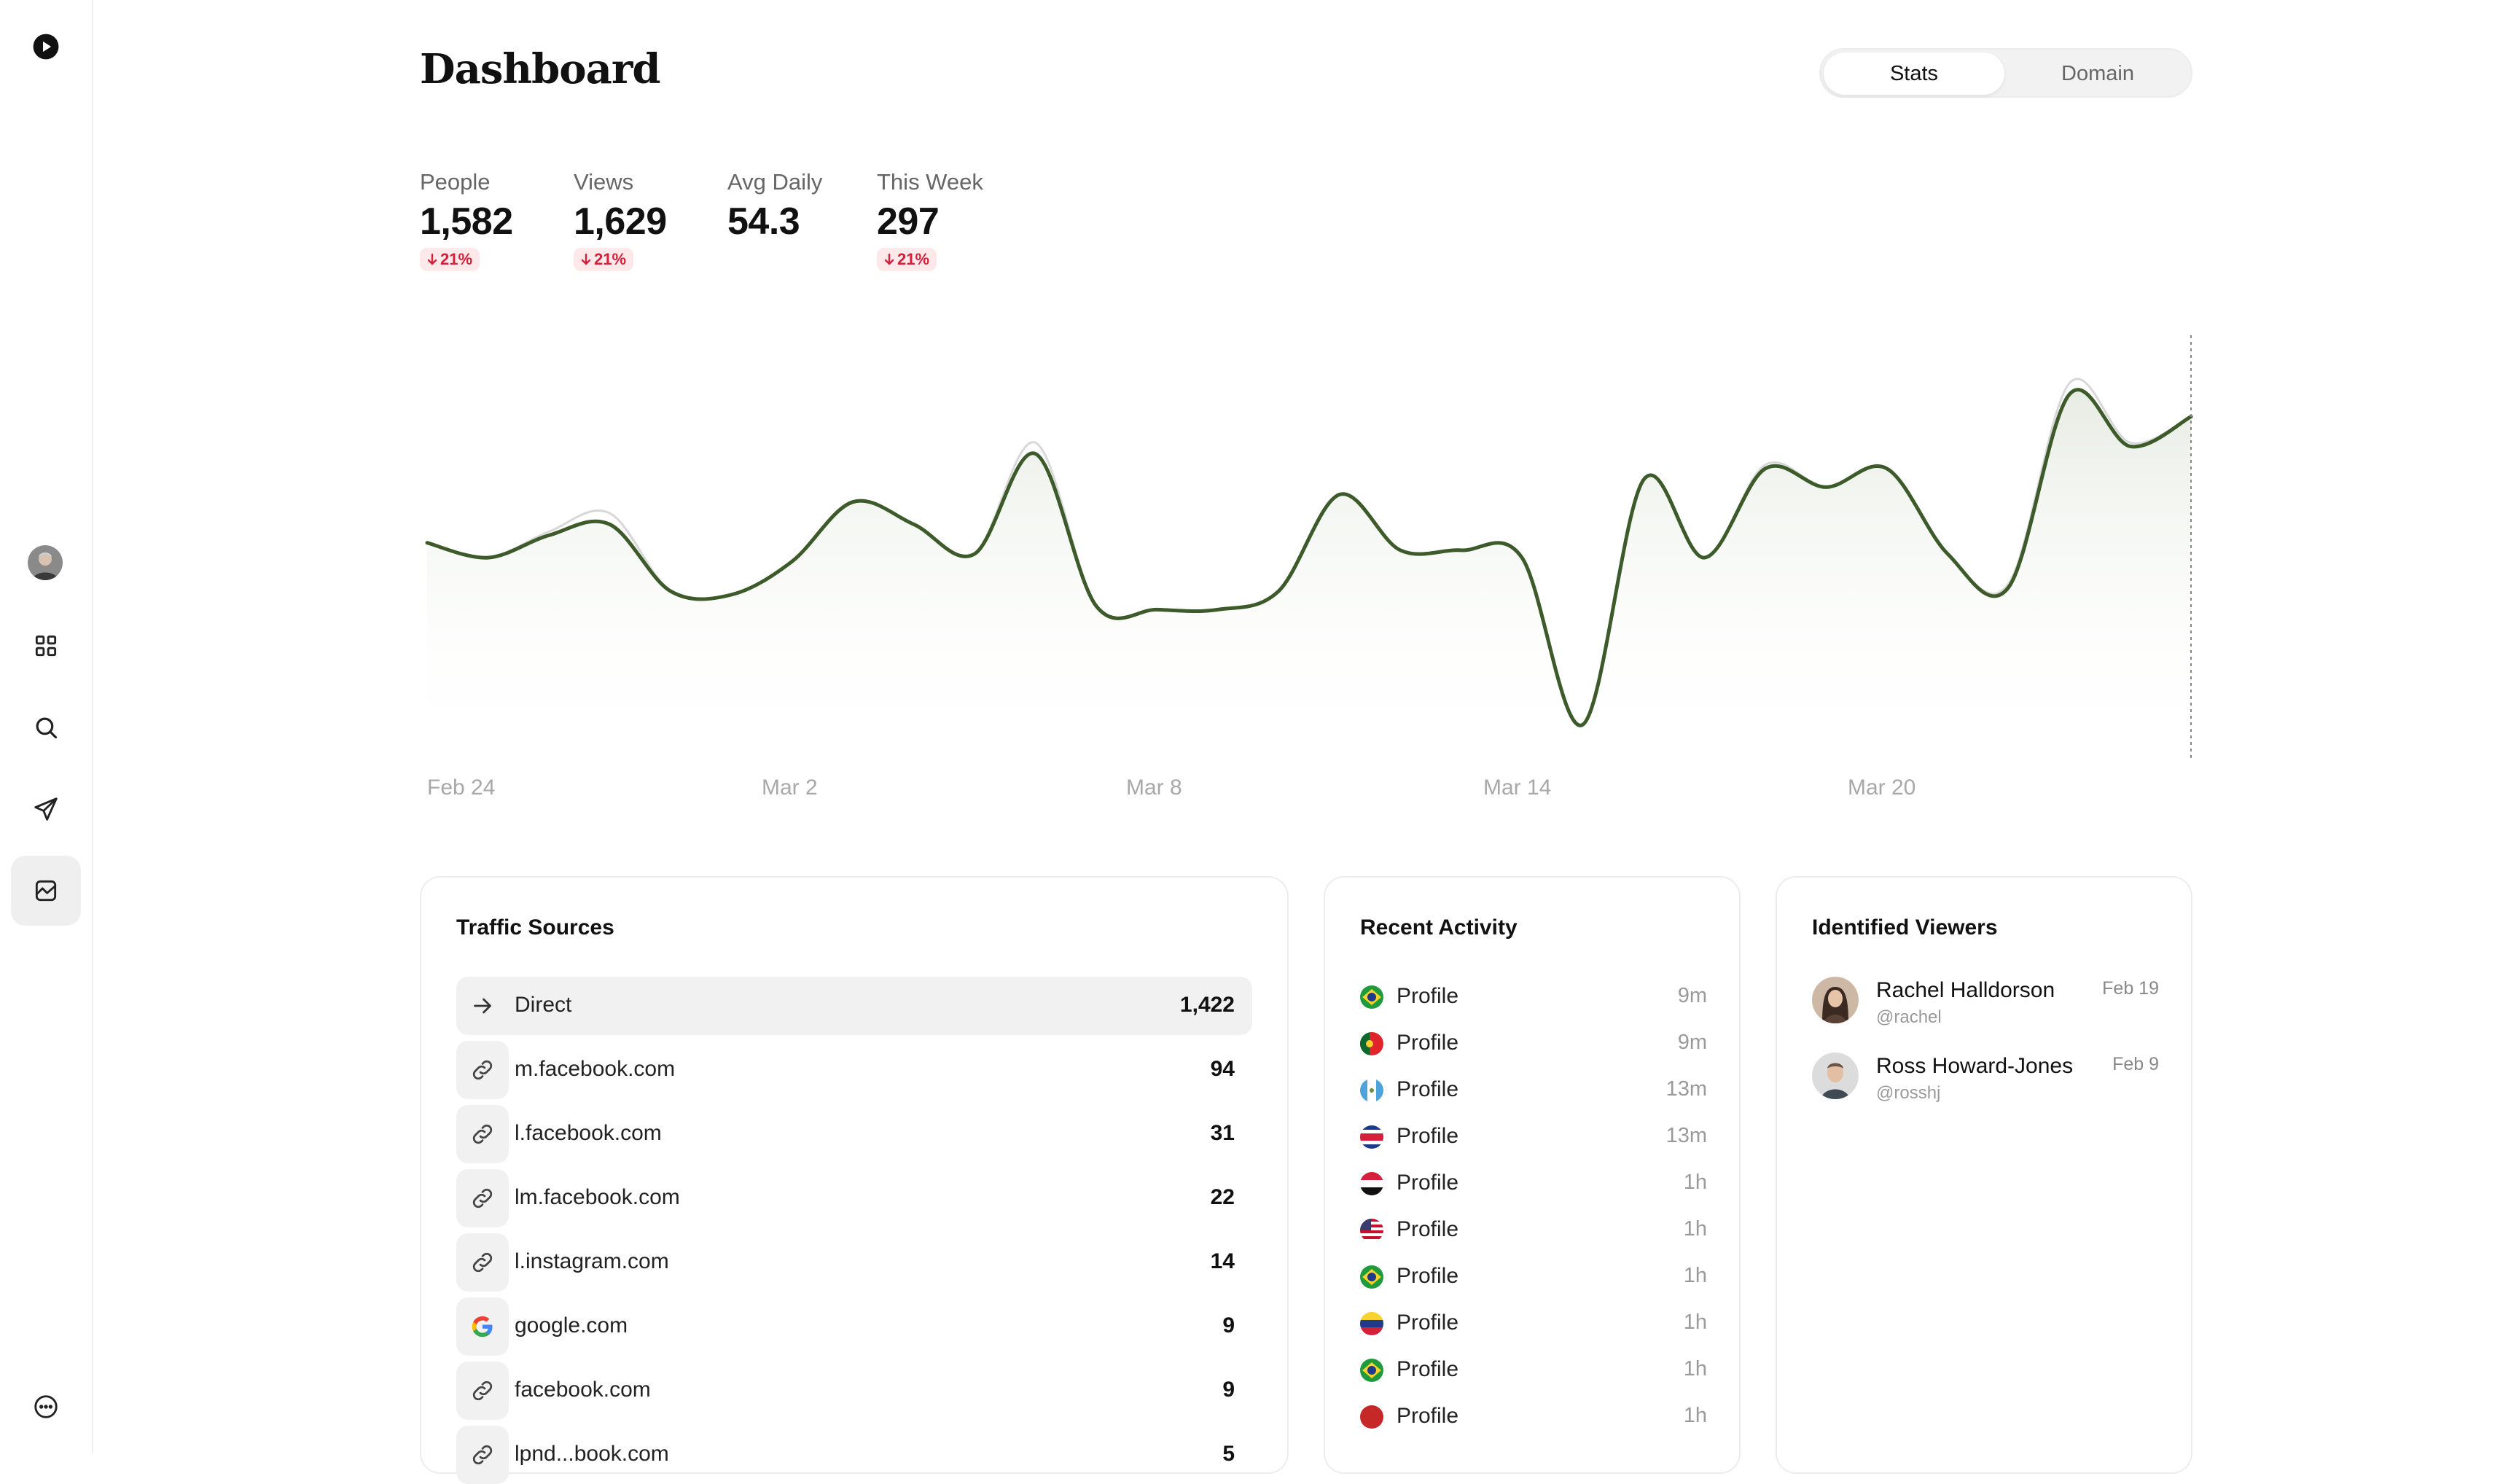 Image resolution: width=2519 pixels, height=1484 pixels. Describe the element at coordinates (854, 1134) in the screenshot. I see `traffic-source-row: l.facebook.com 31` at that location.